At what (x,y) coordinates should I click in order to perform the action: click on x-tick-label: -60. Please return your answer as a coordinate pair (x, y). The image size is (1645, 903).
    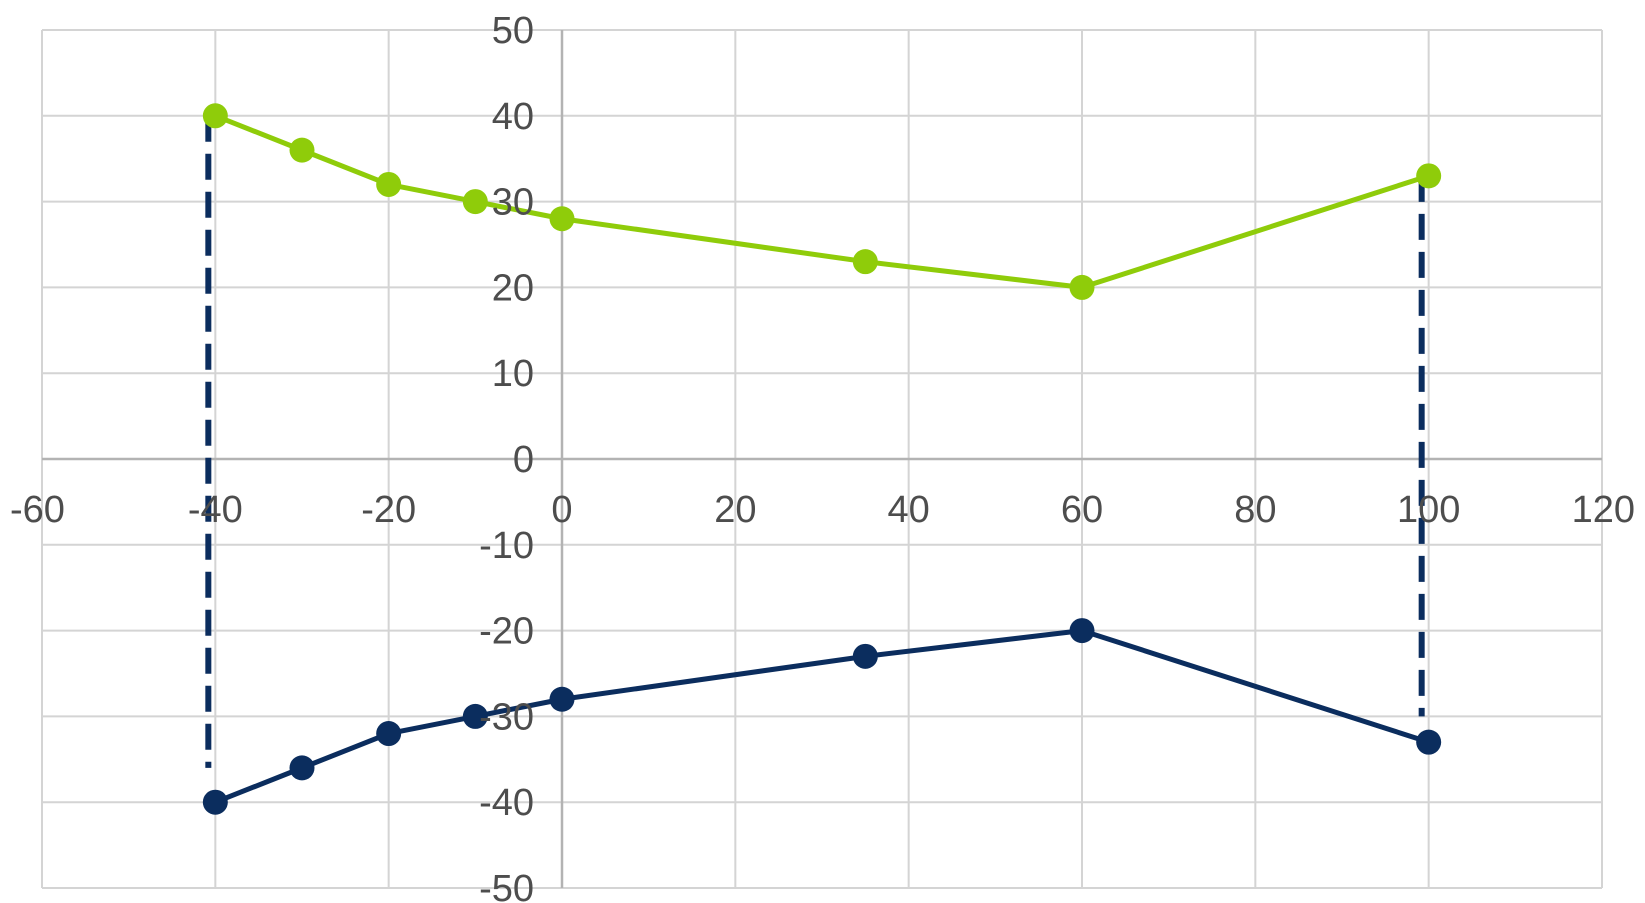
    Looking at the image, I should click on (37, 510).